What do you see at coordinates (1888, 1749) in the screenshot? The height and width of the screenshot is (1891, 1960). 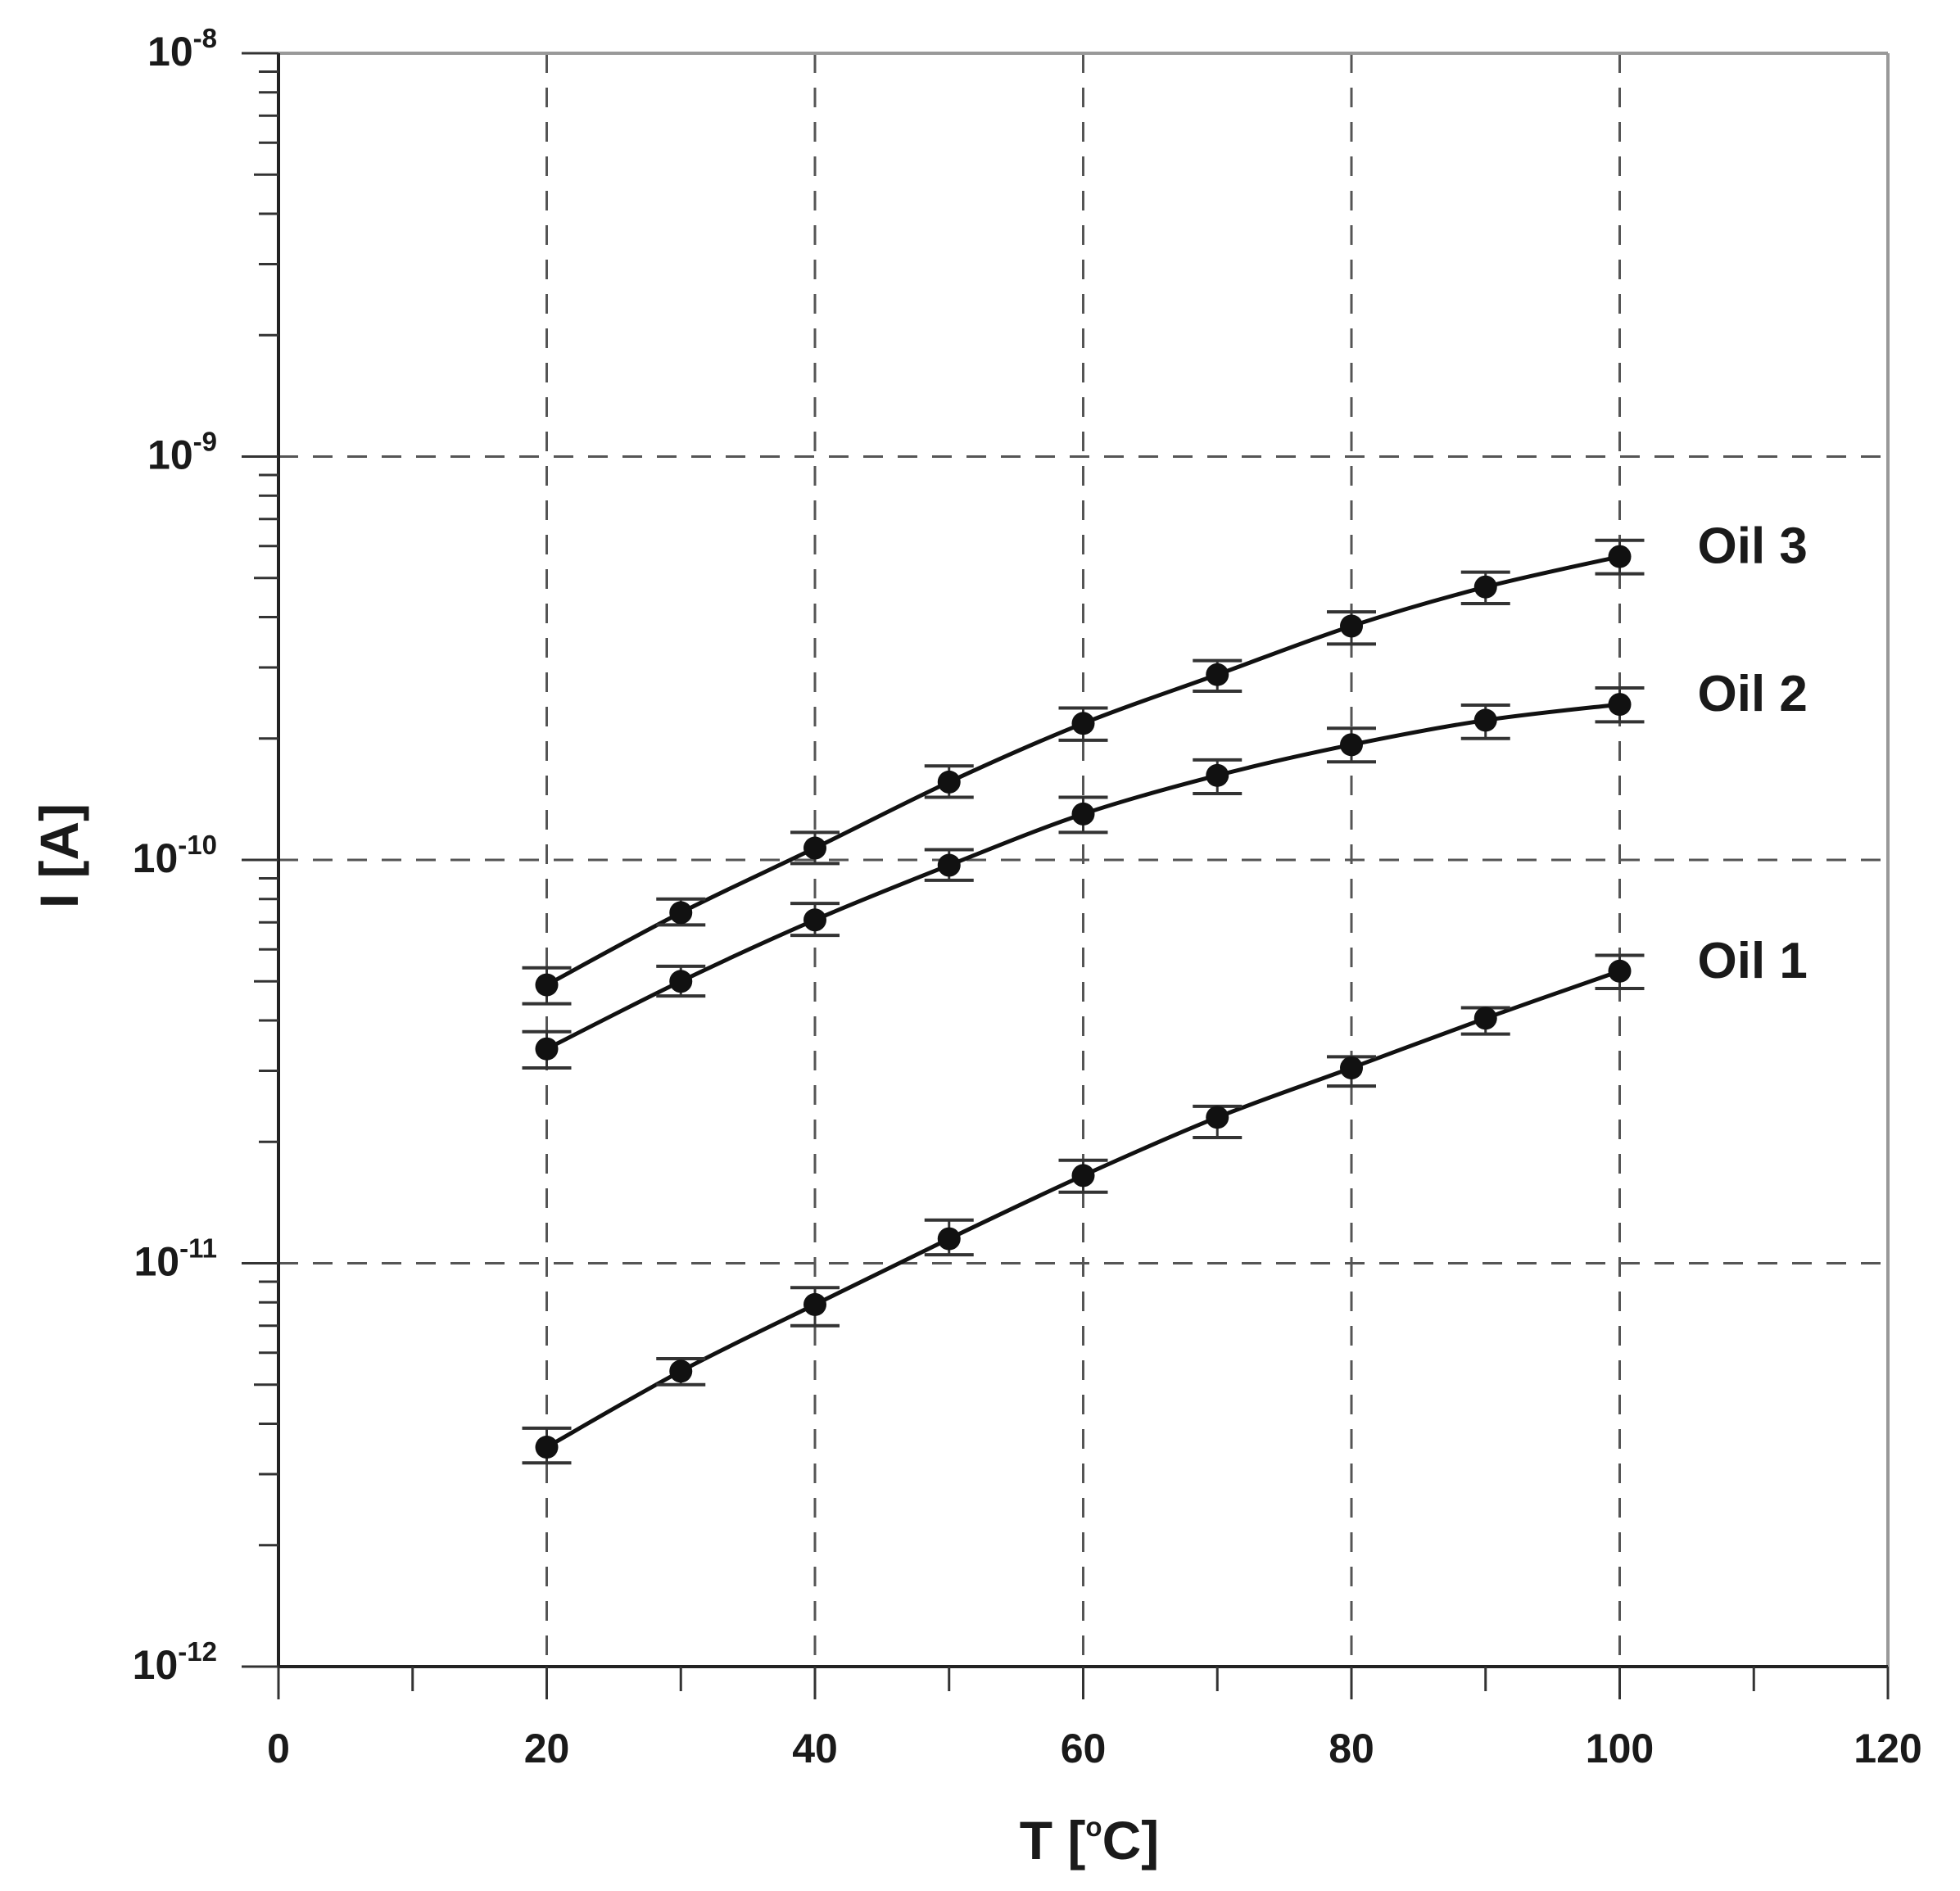 I see `x-tick-label: 120` at bounding box center [1888, 1749].